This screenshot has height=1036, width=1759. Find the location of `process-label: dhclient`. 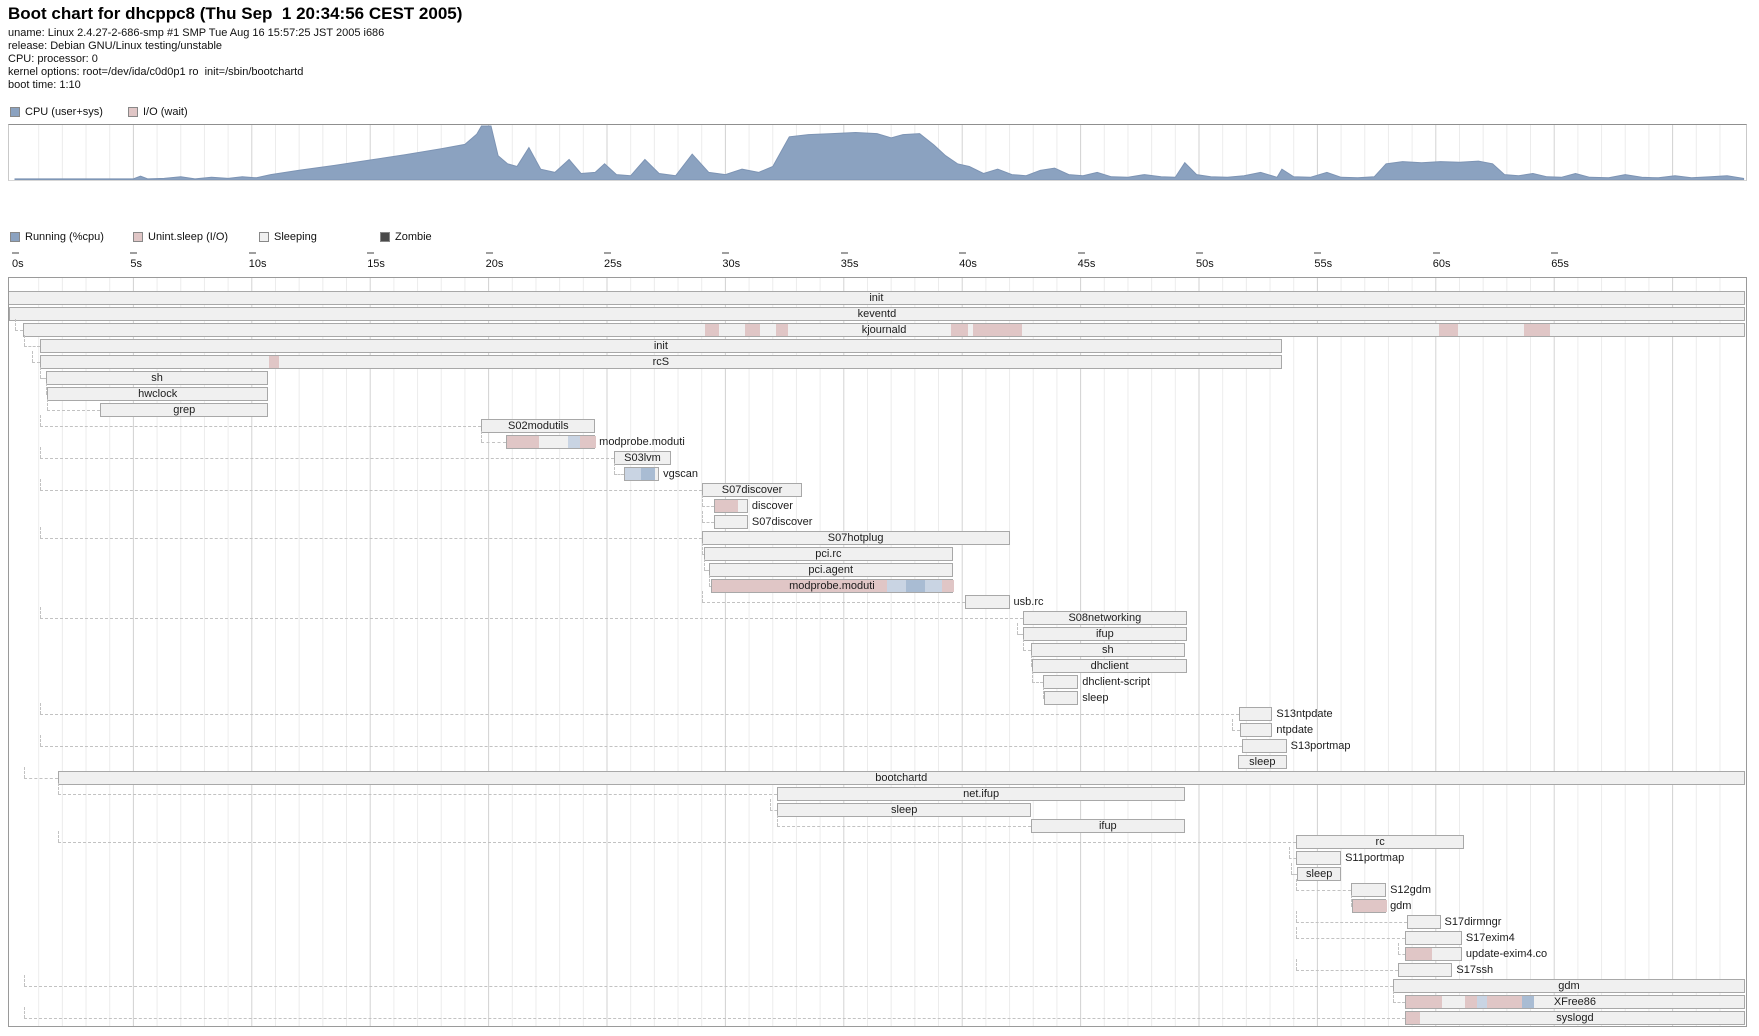

process-label: dhclient is located at coordinates (1109, 666).